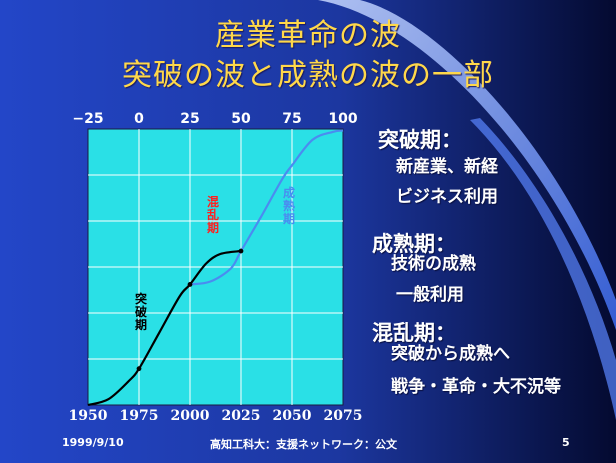 The width and height of the screenshot is (616, 463). Describe the element at coordinates (241, 416) in the screenshot. I see `x-tick-label: 2025` at that location.